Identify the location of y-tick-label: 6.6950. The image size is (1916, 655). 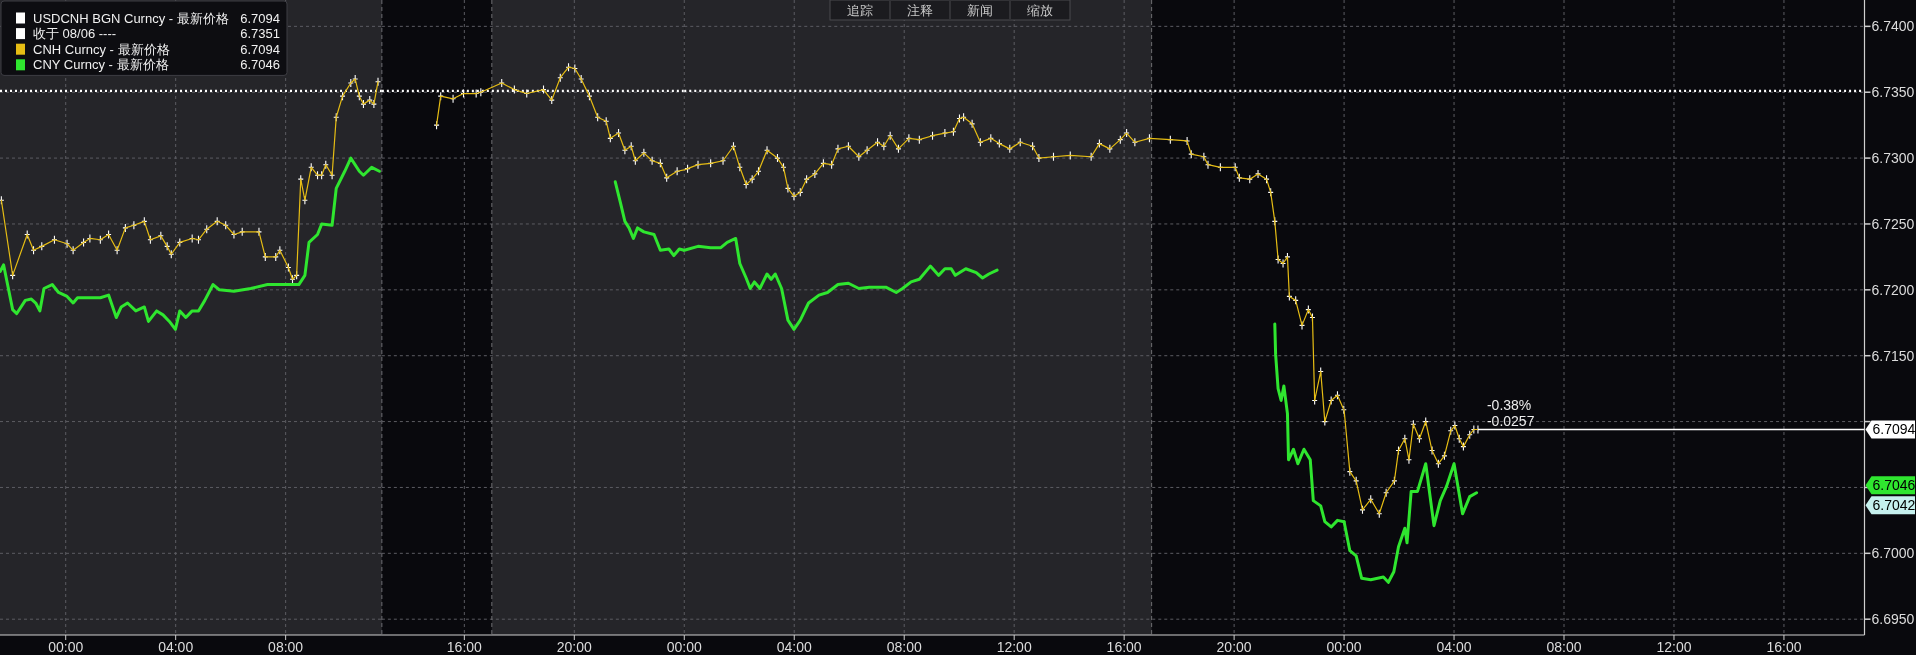
(1893, 619).